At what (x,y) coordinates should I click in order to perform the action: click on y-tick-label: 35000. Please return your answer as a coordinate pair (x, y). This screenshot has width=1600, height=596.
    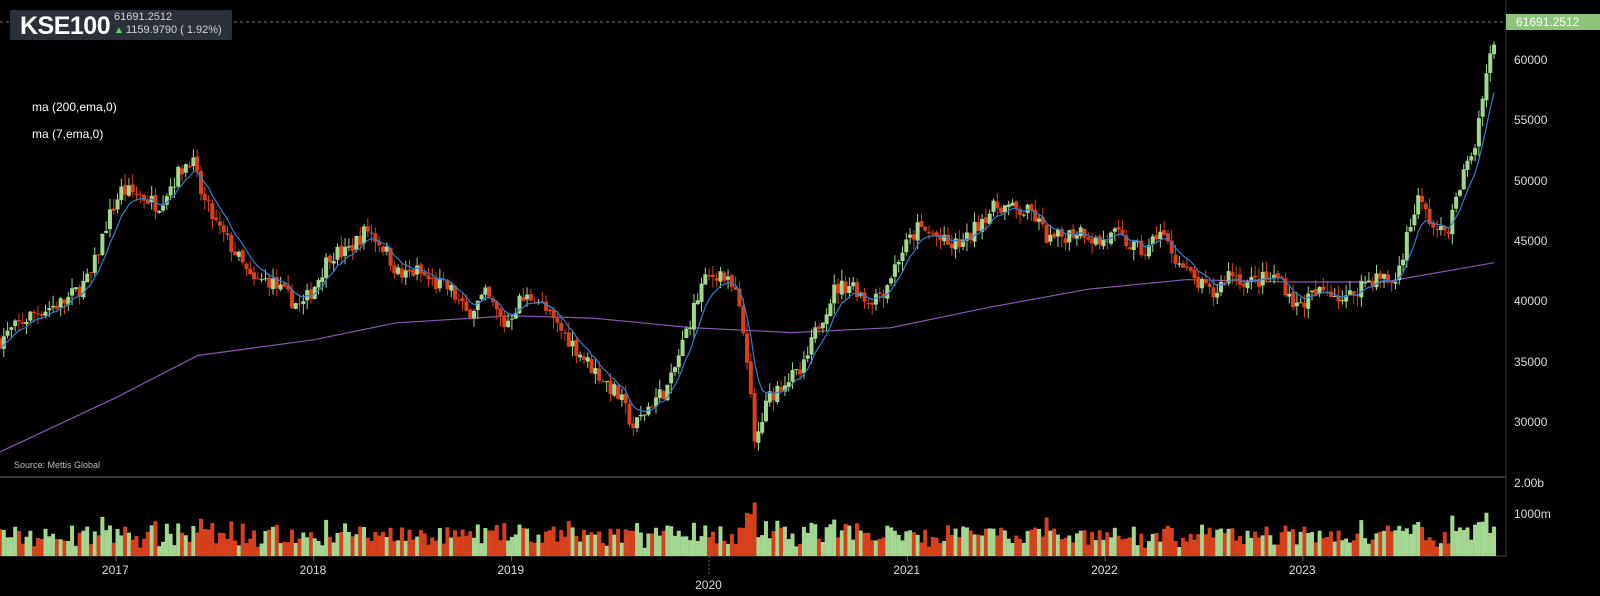
    Looking at the image, I should click on (1531, 361).